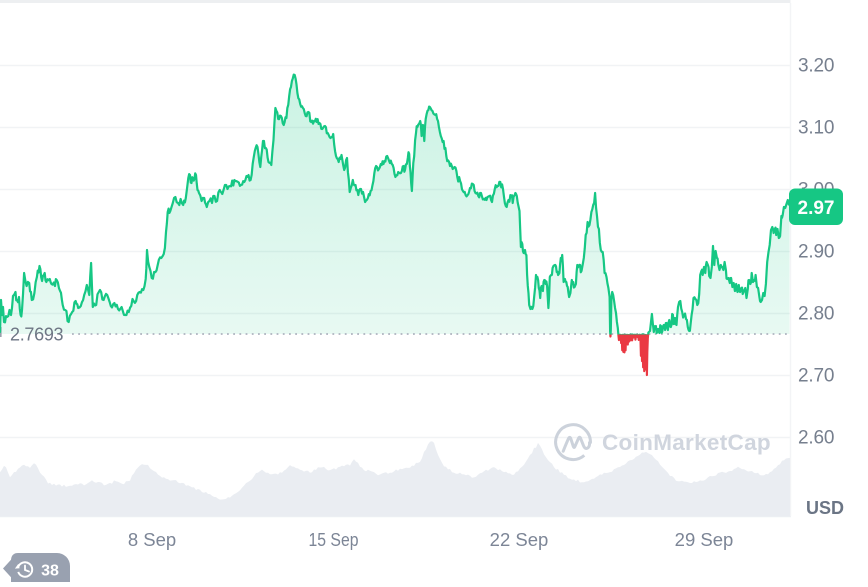 The height and width of the screenshot is (587, 868). Describe the element at coordinates (519, 539) in the screenshot. I see `svg-text: 22 Sep` at that location.